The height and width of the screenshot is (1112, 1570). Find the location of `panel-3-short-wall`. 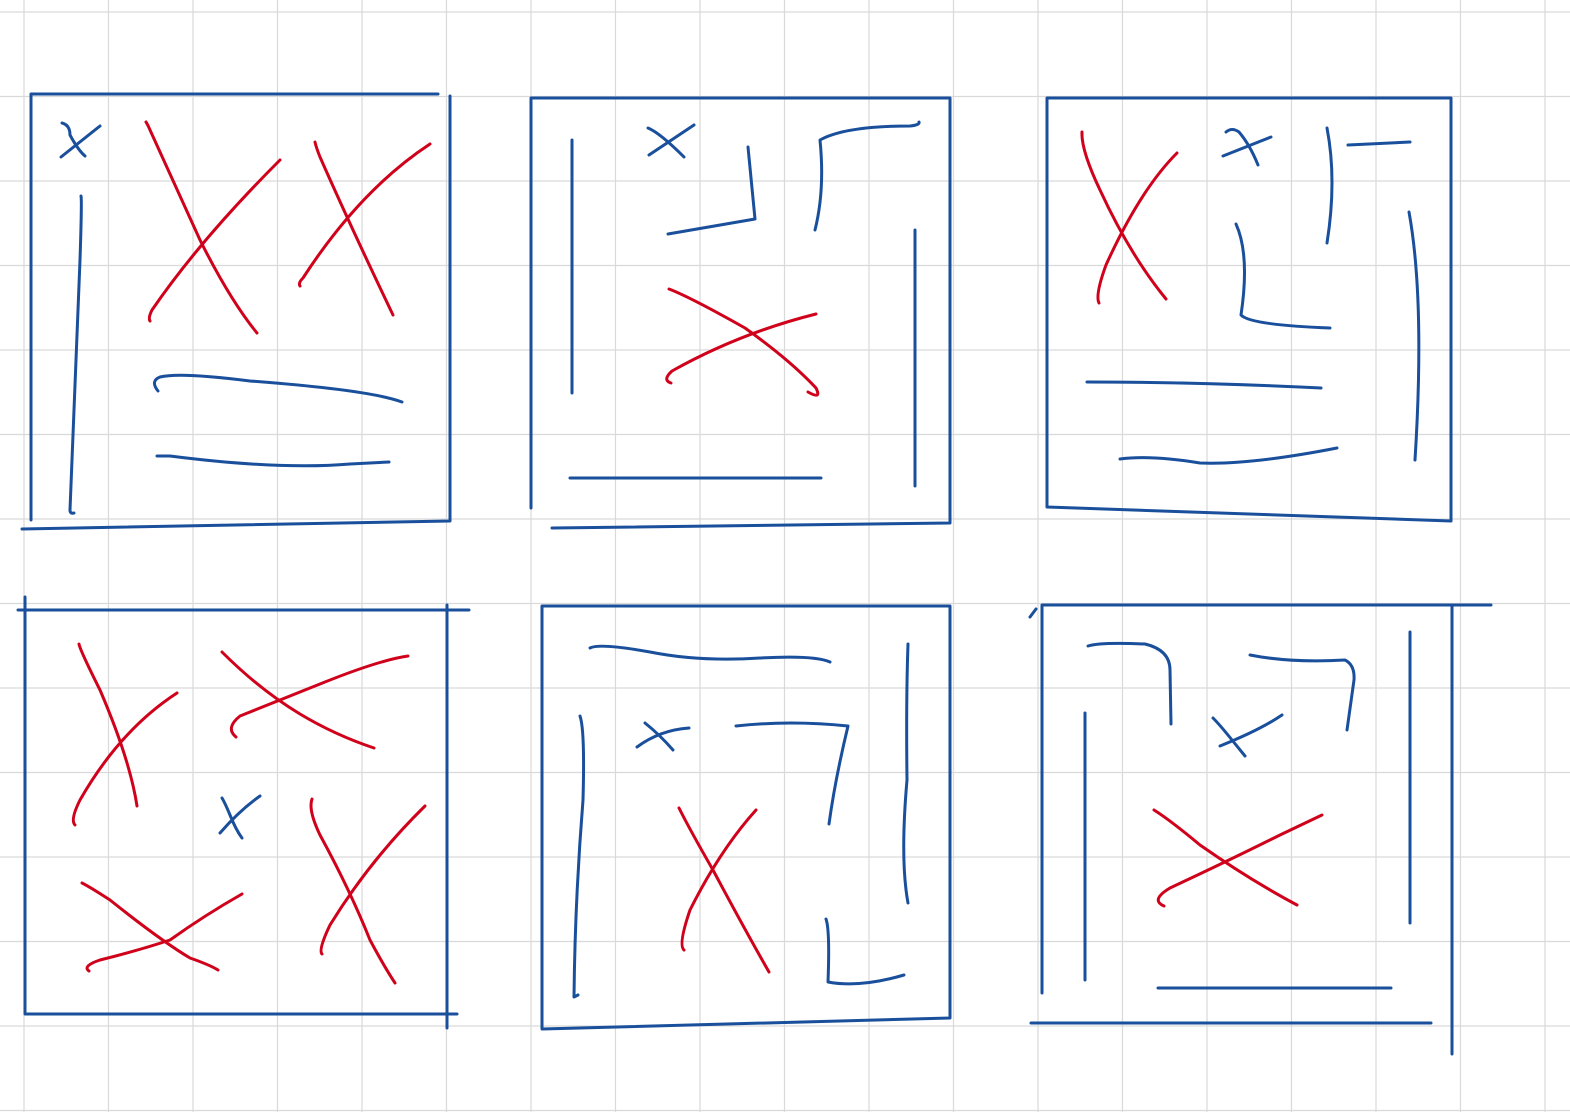

panel-3-short-wall is located at coordinates (1379, 143).